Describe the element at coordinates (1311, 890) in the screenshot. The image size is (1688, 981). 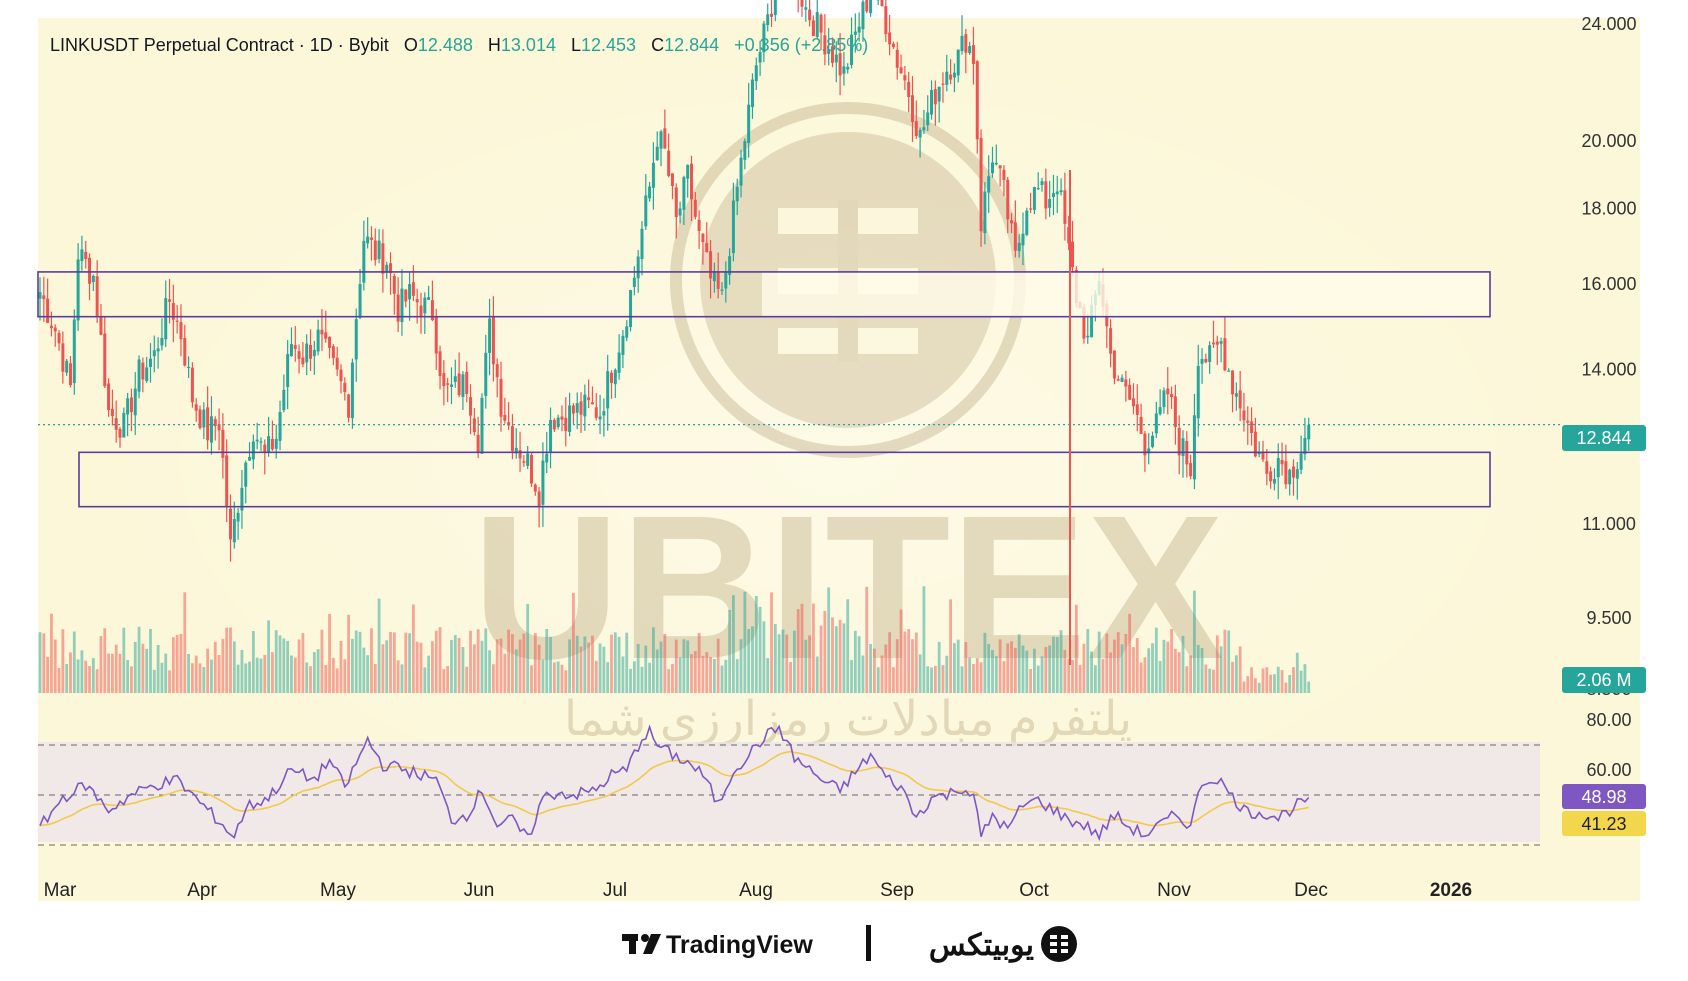
I see `x-tick-label: Dec` at that location.